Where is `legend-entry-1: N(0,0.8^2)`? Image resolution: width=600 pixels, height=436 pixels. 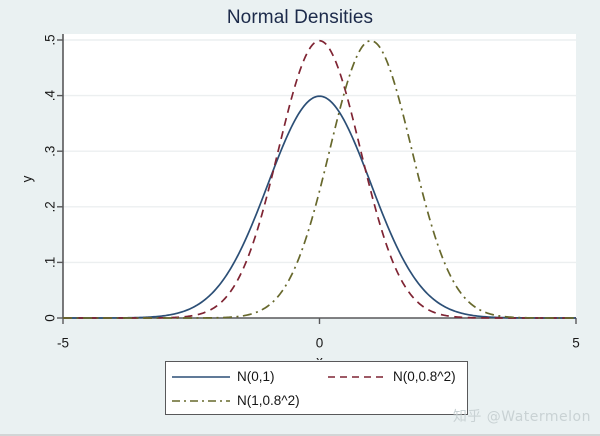
legend-entry-1: N(0,0.8^2) is located at coordinates (392, 377).